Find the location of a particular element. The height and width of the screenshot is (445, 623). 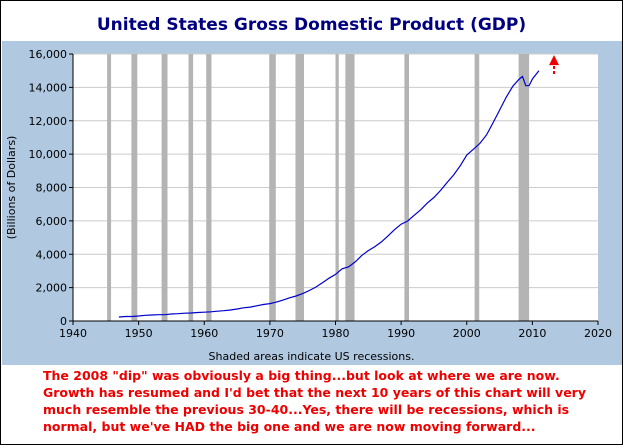

recession-caption: Shaded areas indicate US recessions. is located at coordinates (311, 356).